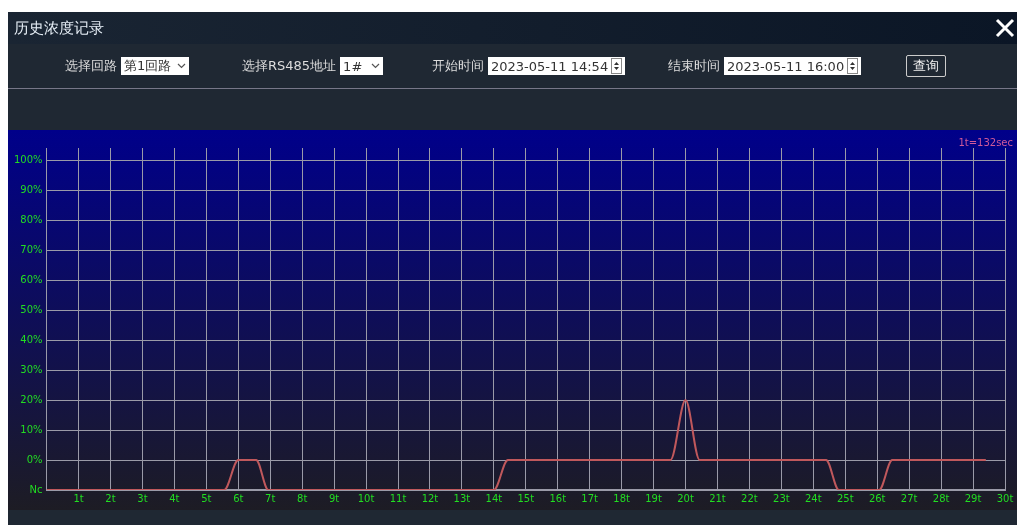  I want to click on y-tick-label: 90%, so click(31, 189).